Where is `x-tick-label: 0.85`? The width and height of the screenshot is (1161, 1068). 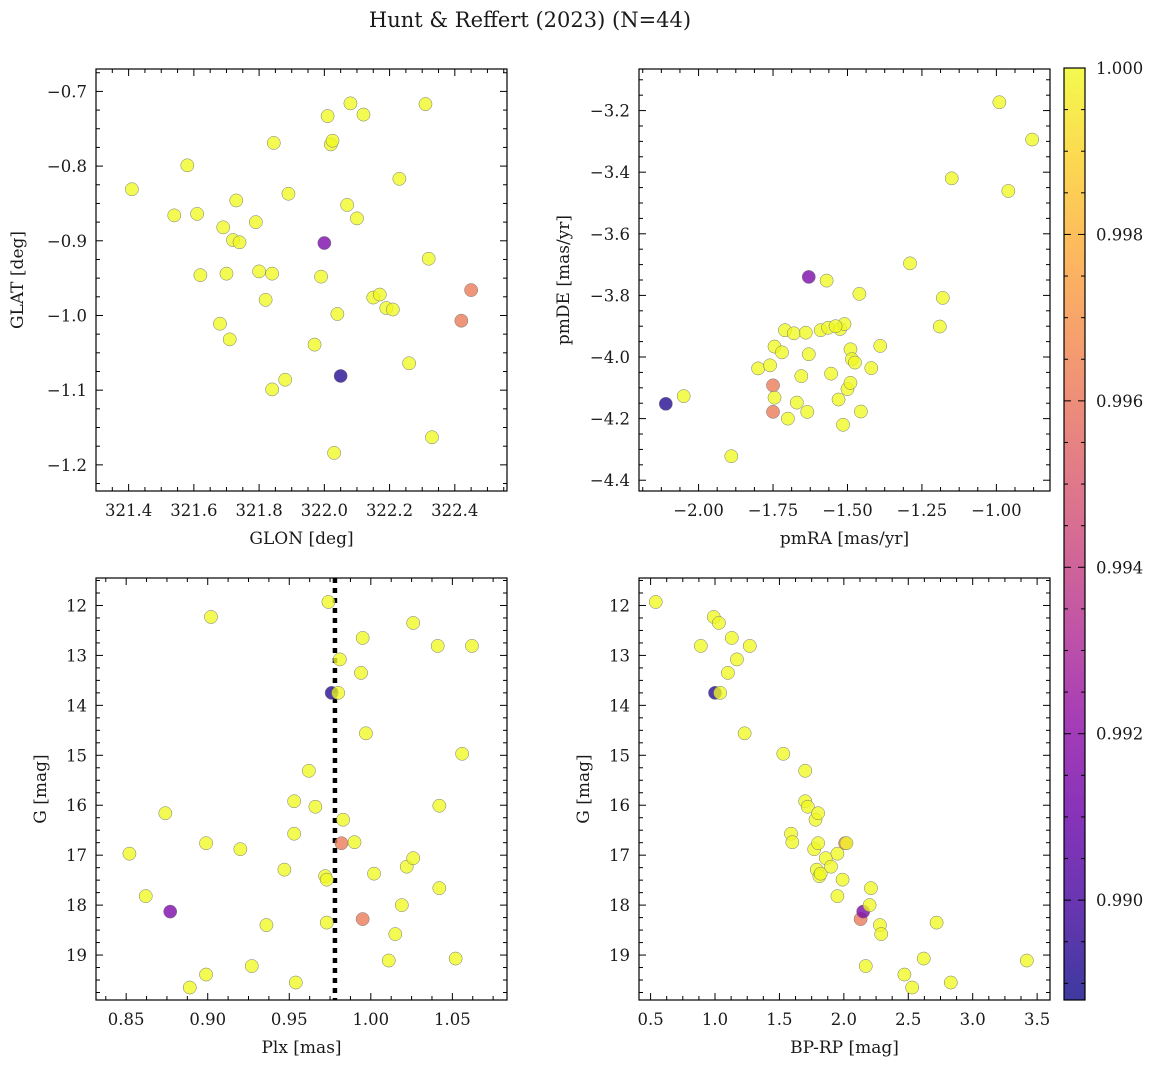 x-tick-label: 0.85 is located at coordinates (126, 1019).